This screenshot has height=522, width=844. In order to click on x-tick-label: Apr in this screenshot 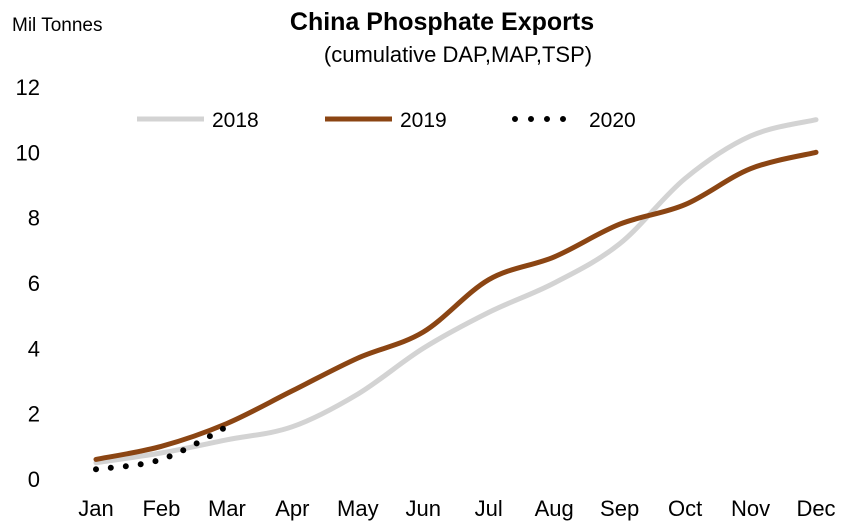, I will do `click(292, 508)`.